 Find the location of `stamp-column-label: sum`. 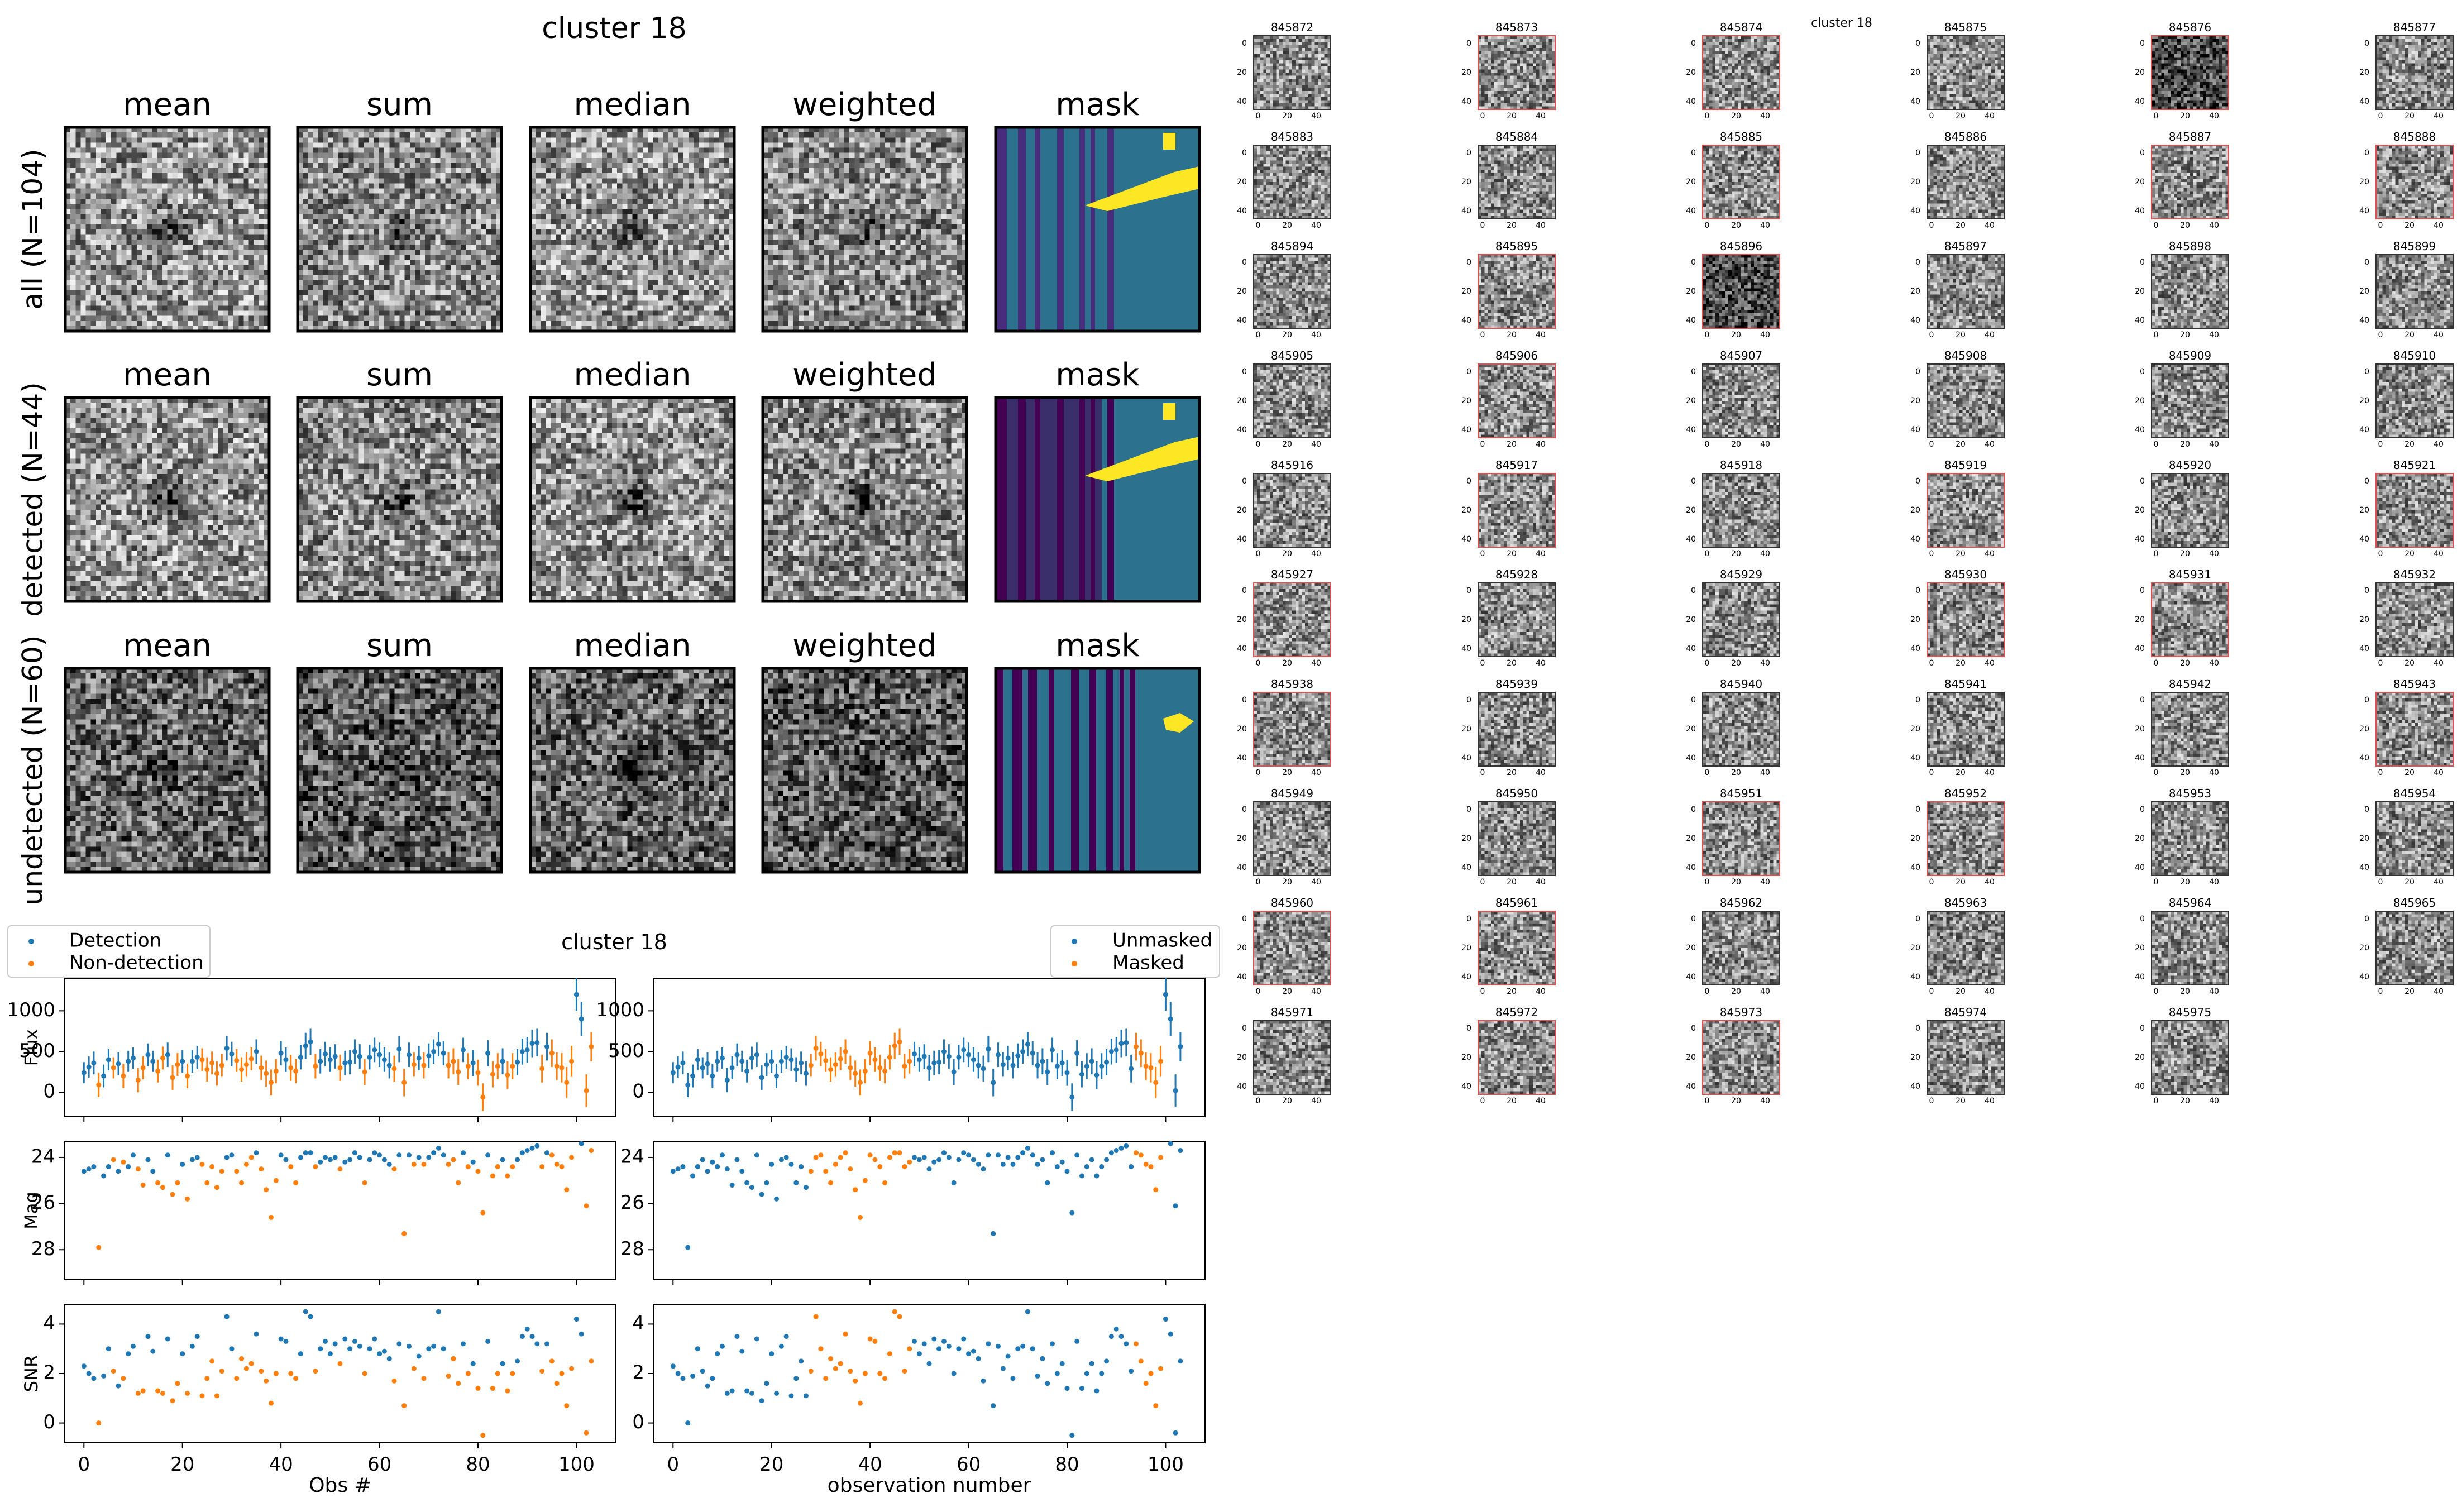

stamp-column-label: sum is located at coordinates (399, 105).